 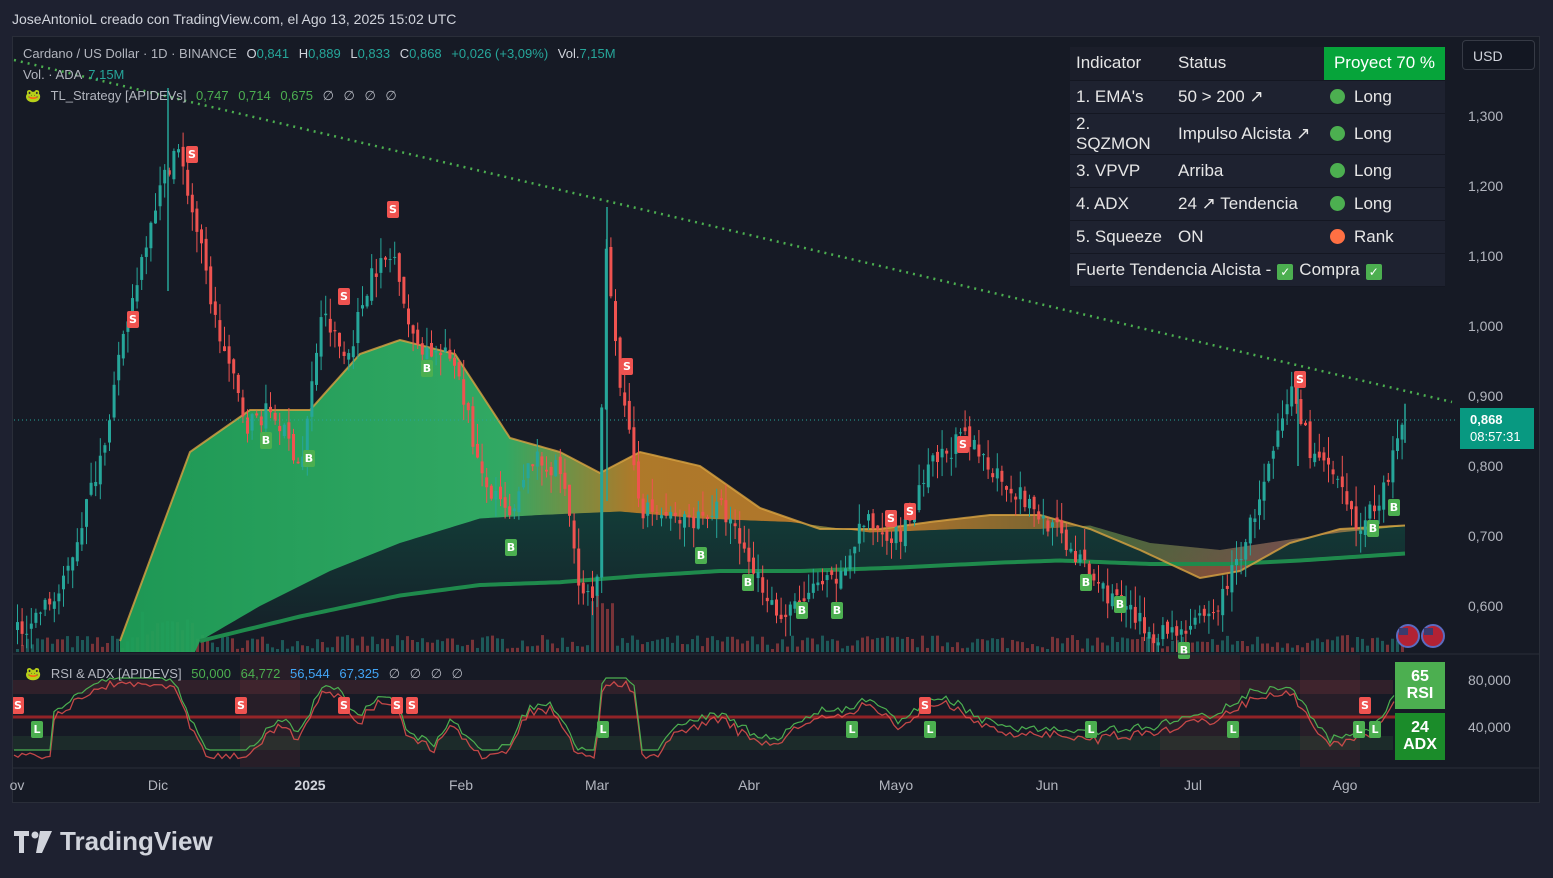 What do you see at coordinates (116, 673) in the screenshot?
I see `rsi-indicator-name: RSI & ADX [APIDEVS]` at bounding box center [116, 673].